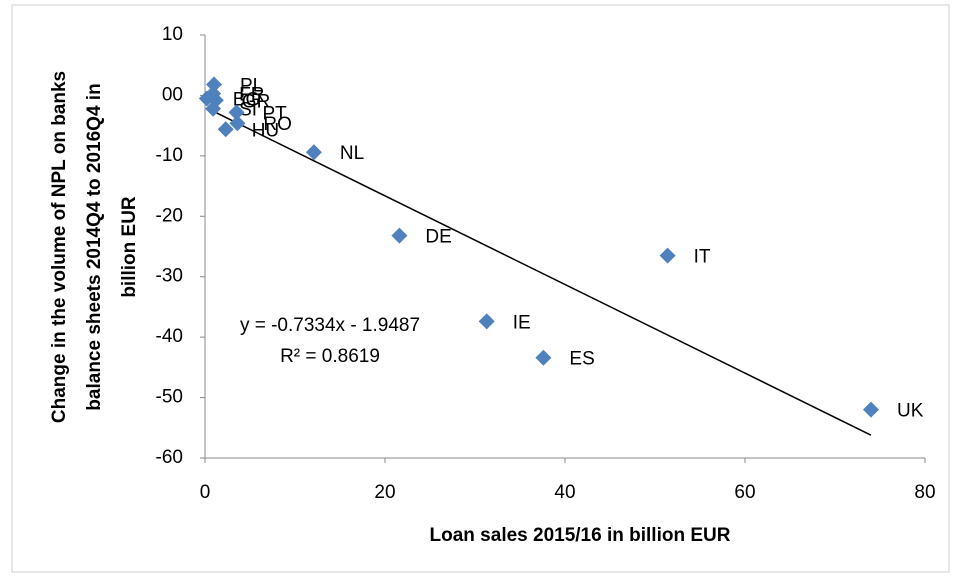 The width and height of the screenshot is (955, 579). I want to click on point-label: BG, so click(246, 99).